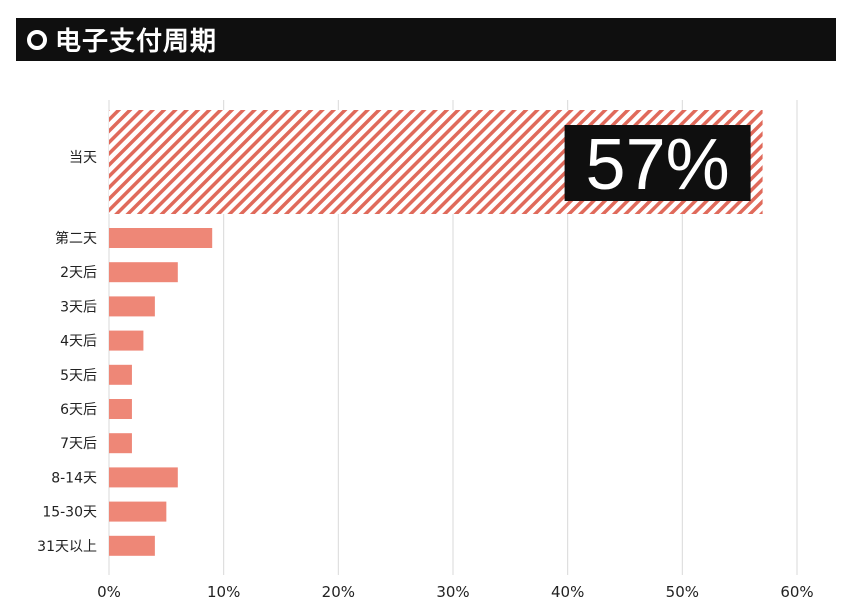 This screenshot has width=855, height=615. Describe the element at coordinates (567, 592) in the screenshot. I see `x-tick-label: 40%` at that location.